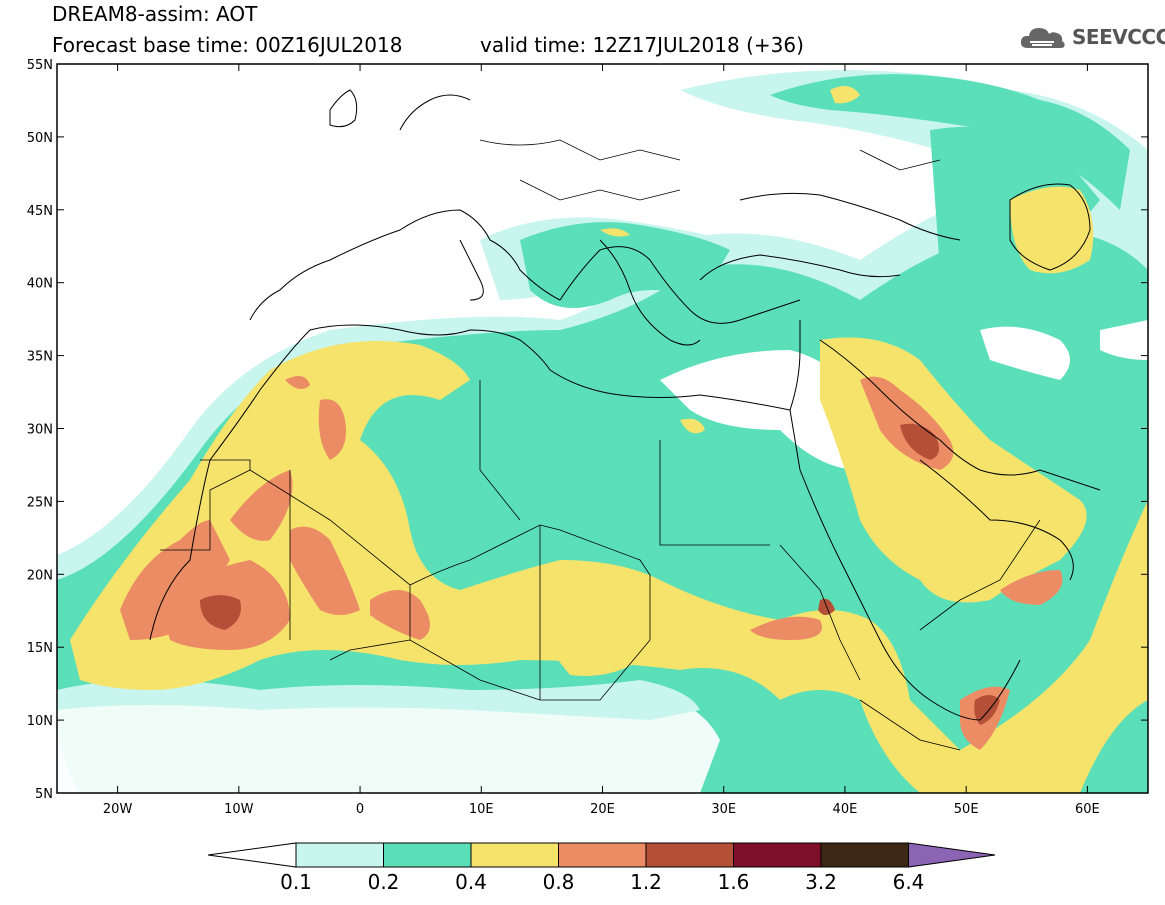 The height and width of the screenshot is (905, 1165). Describe the element at coordinates (40, 648) in the screenshot. I see `lat-label: 15N` at that location.